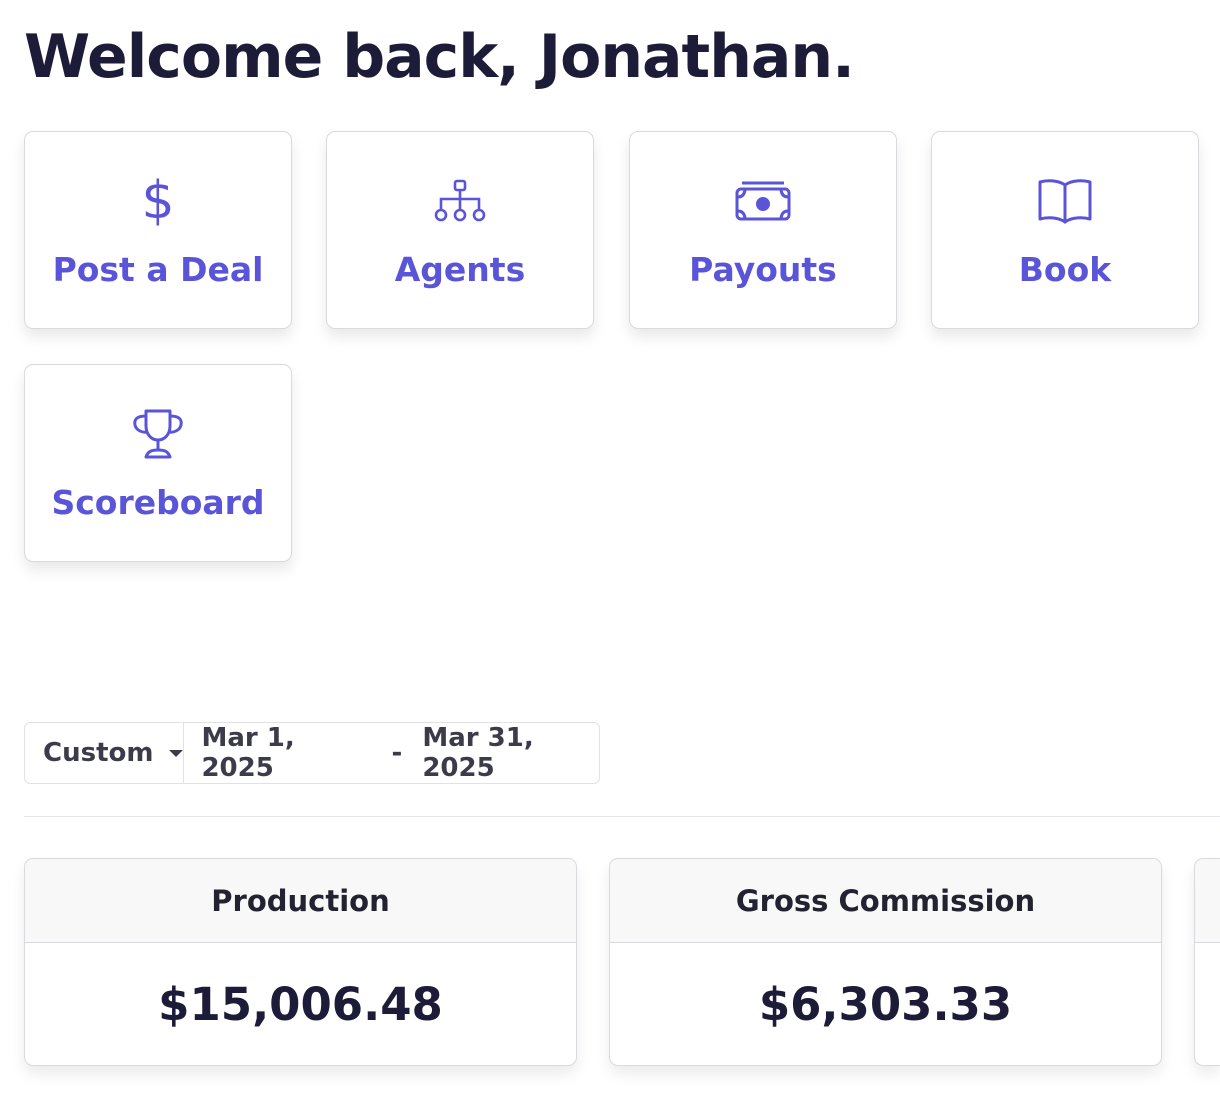  I want to click on post-a-deal-tile: $ Post a Deal, so click(158, 230).